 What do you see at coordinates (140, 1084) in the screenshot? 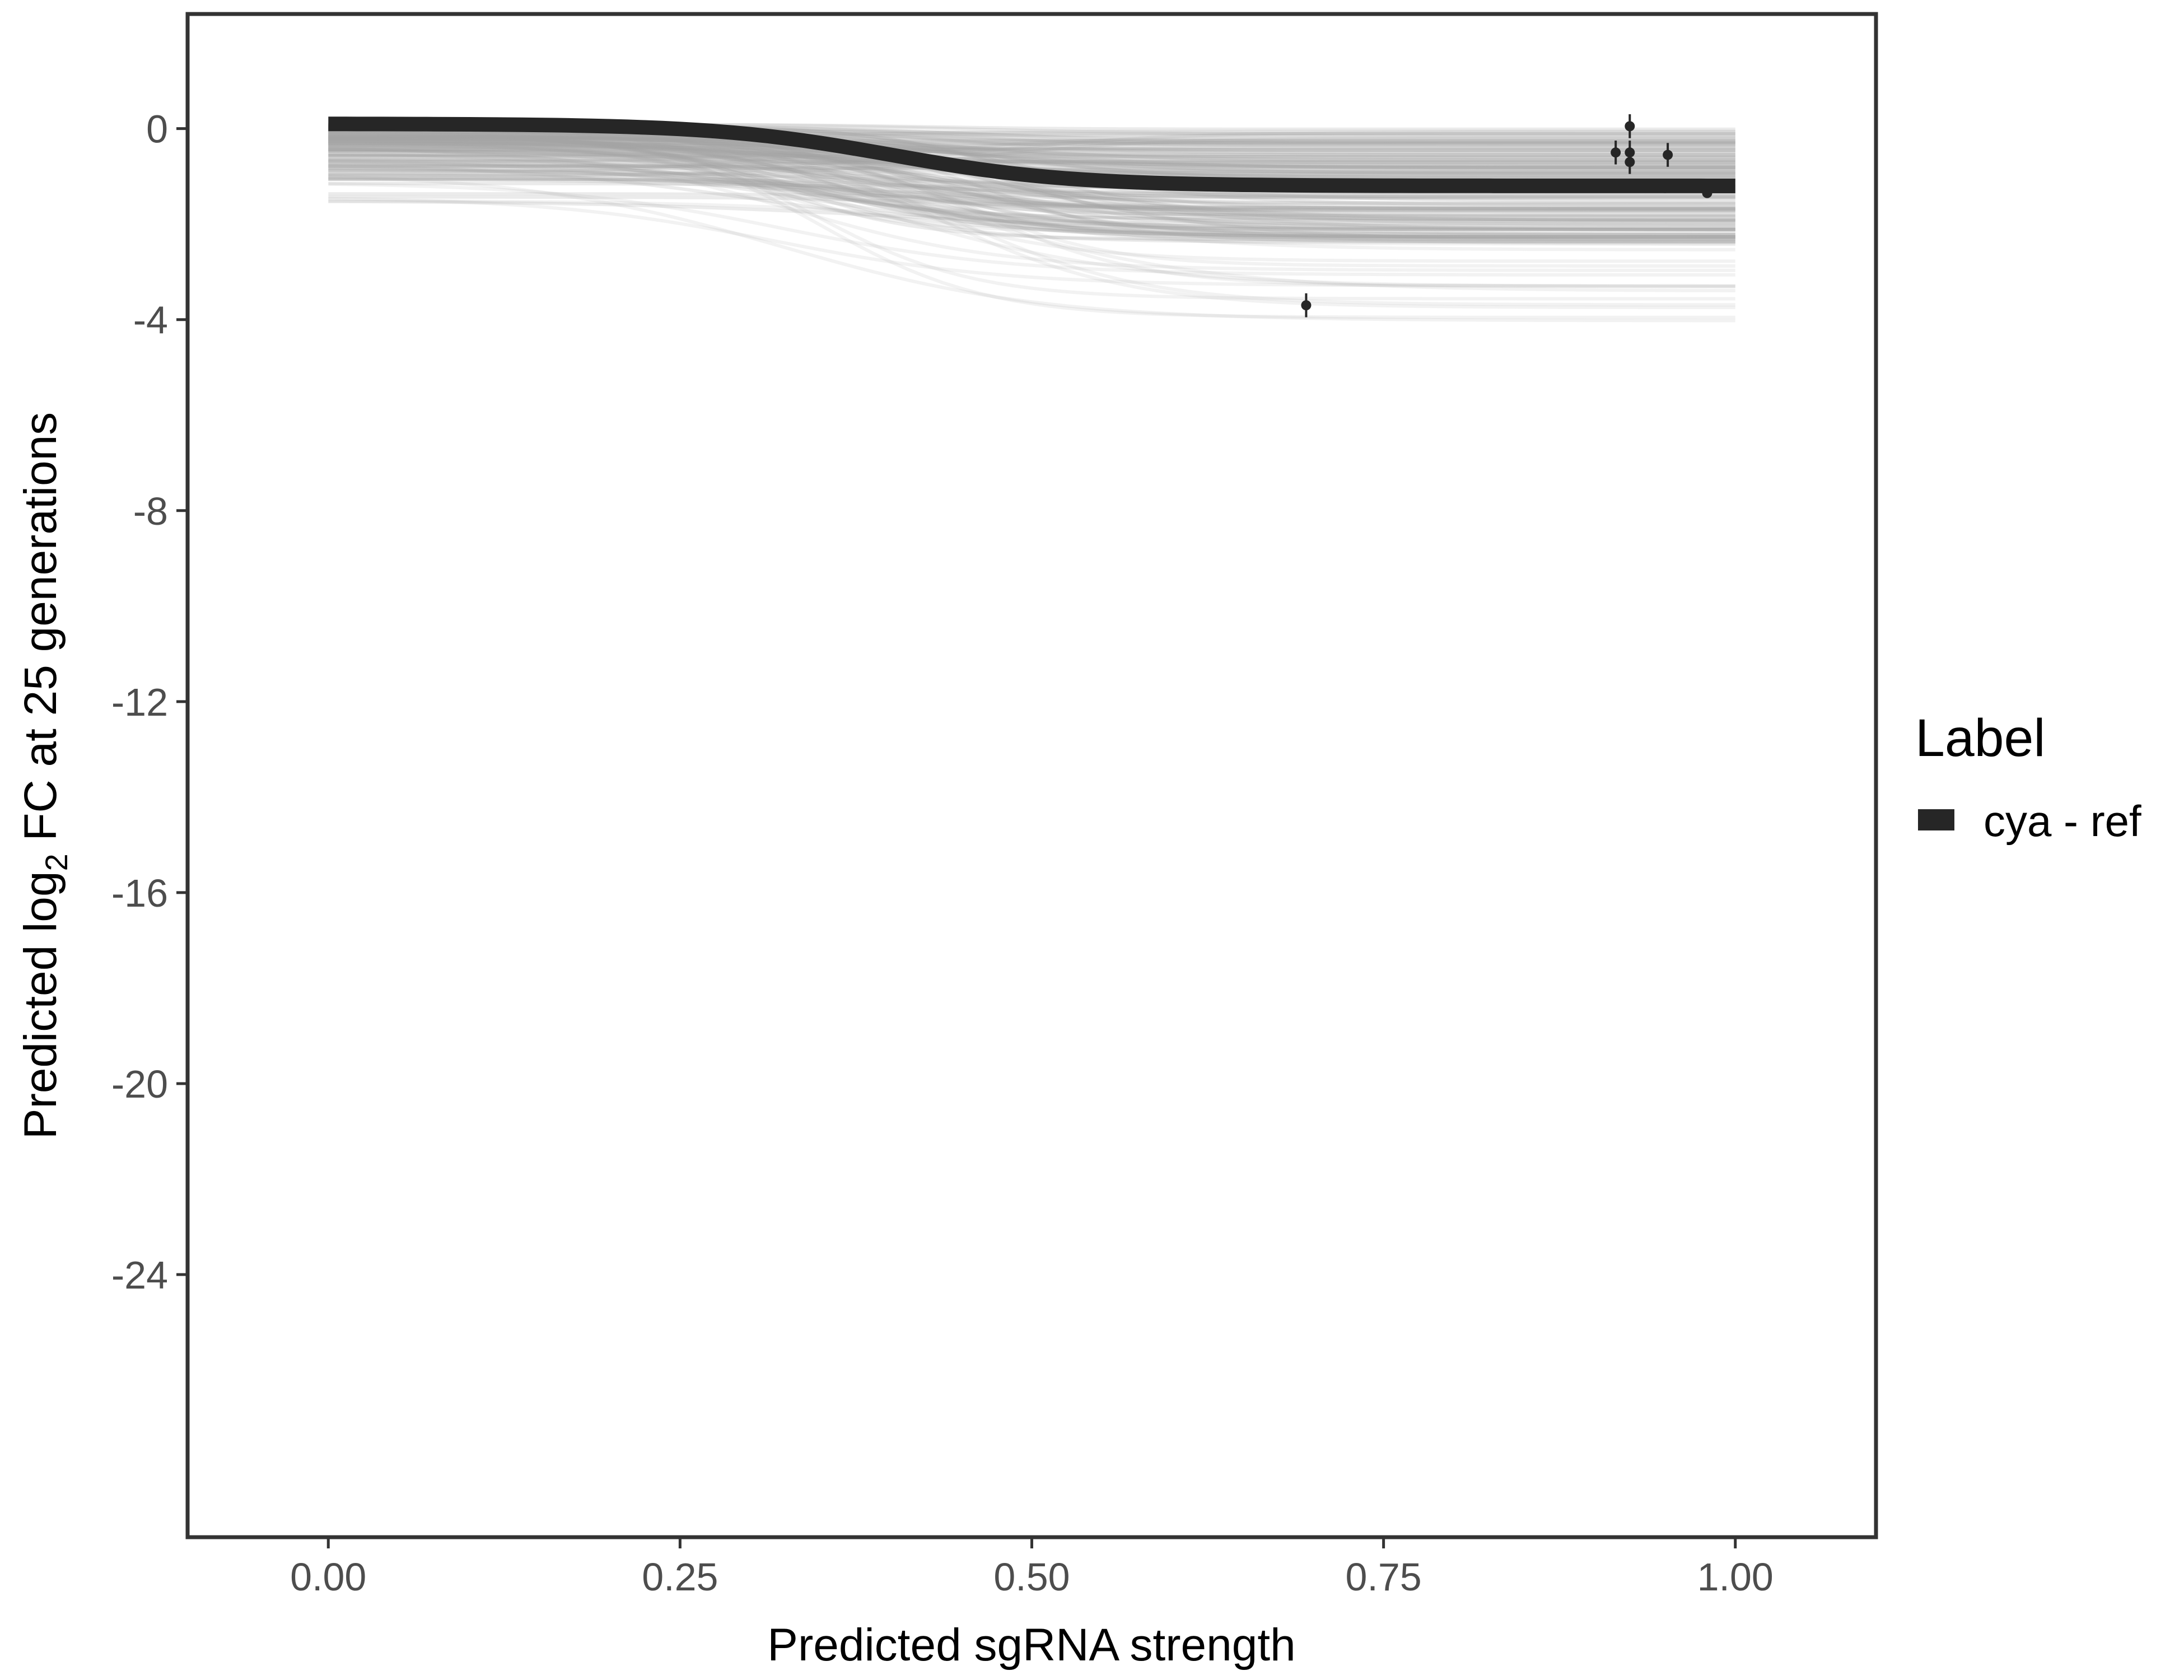
I see `y-tick-label: -20` at bounding box center [140, 1084].